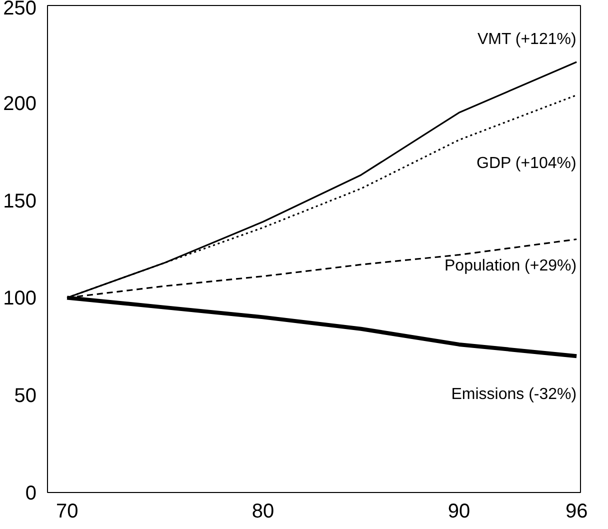 The image size is (608, 529). What do you see at coordinates (20, 201) in the screenshot?
I see `y-tick-label: 150` at bounding box center [20, 201].